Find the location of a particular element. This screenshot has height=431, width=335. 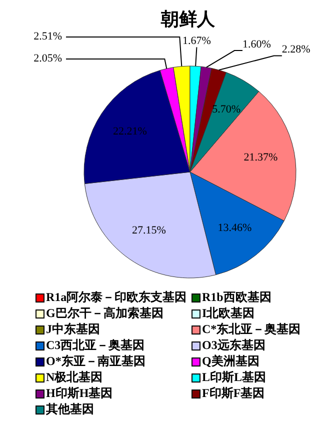

data-label: 1.60% is located at coordinates (256, 44).